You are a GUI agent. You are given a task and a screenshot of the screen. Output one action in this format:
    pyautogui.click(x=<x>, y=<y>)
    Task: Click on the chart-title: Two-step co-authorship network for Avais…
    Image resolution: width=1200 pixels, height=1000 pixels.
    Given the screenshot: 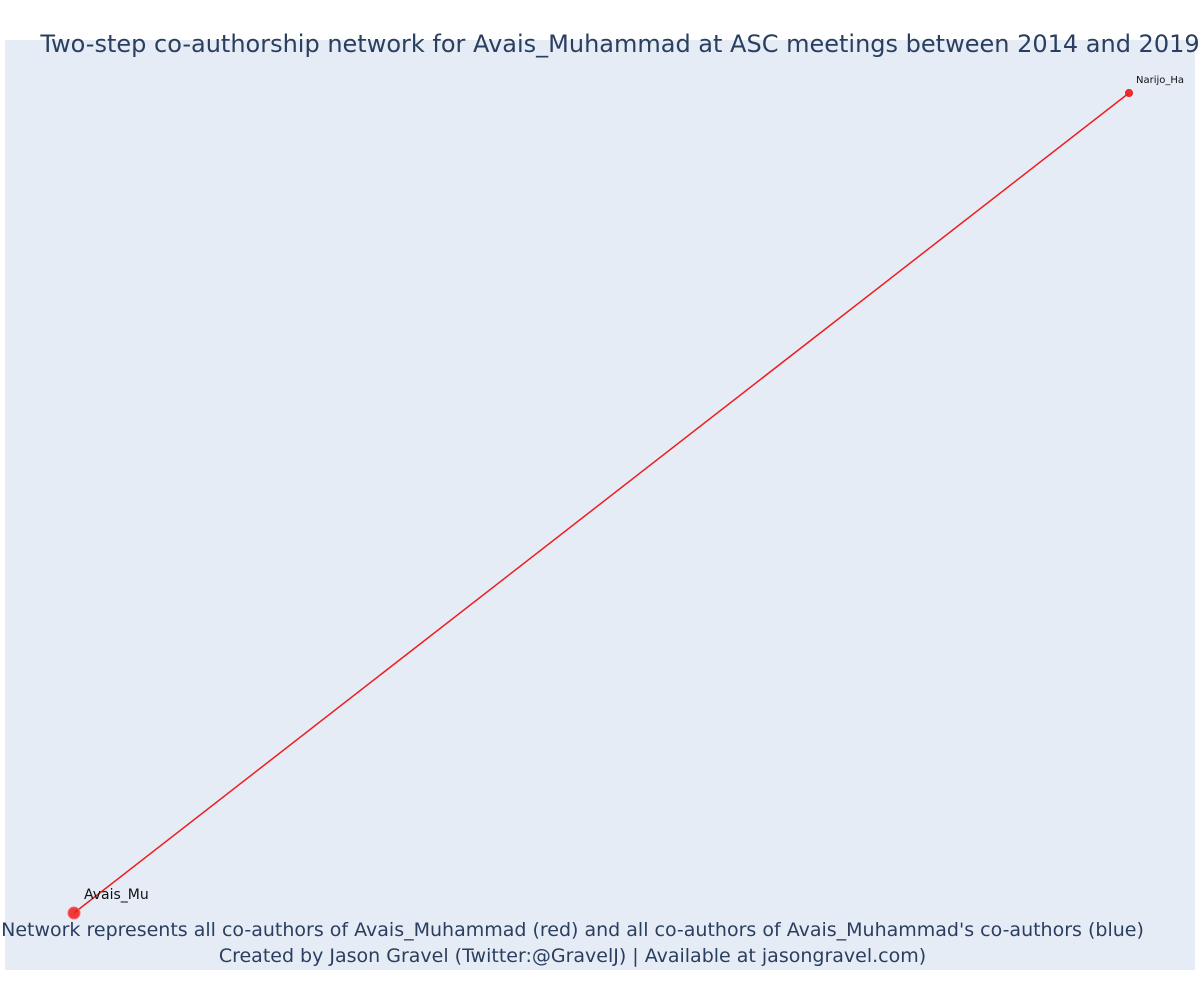 What is the action you would take?
    pyautogui.click(x=620, y=44)
    